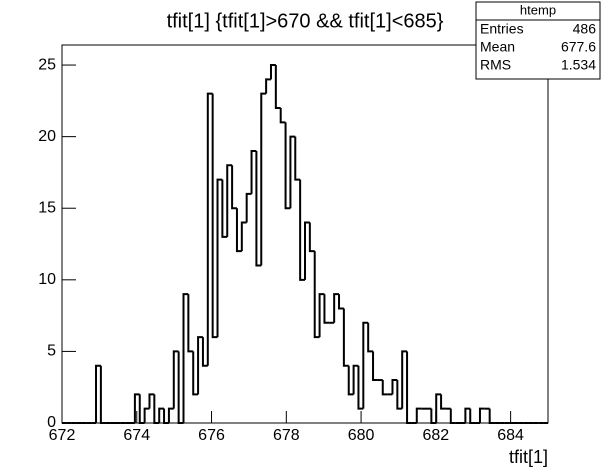 Image resolution: width=610 pixels, height=472 pixels. What do you see at coordinates (435, 435) in the screenshot?
I see `x-tick-label: 682` at bounding box center [435, 435].